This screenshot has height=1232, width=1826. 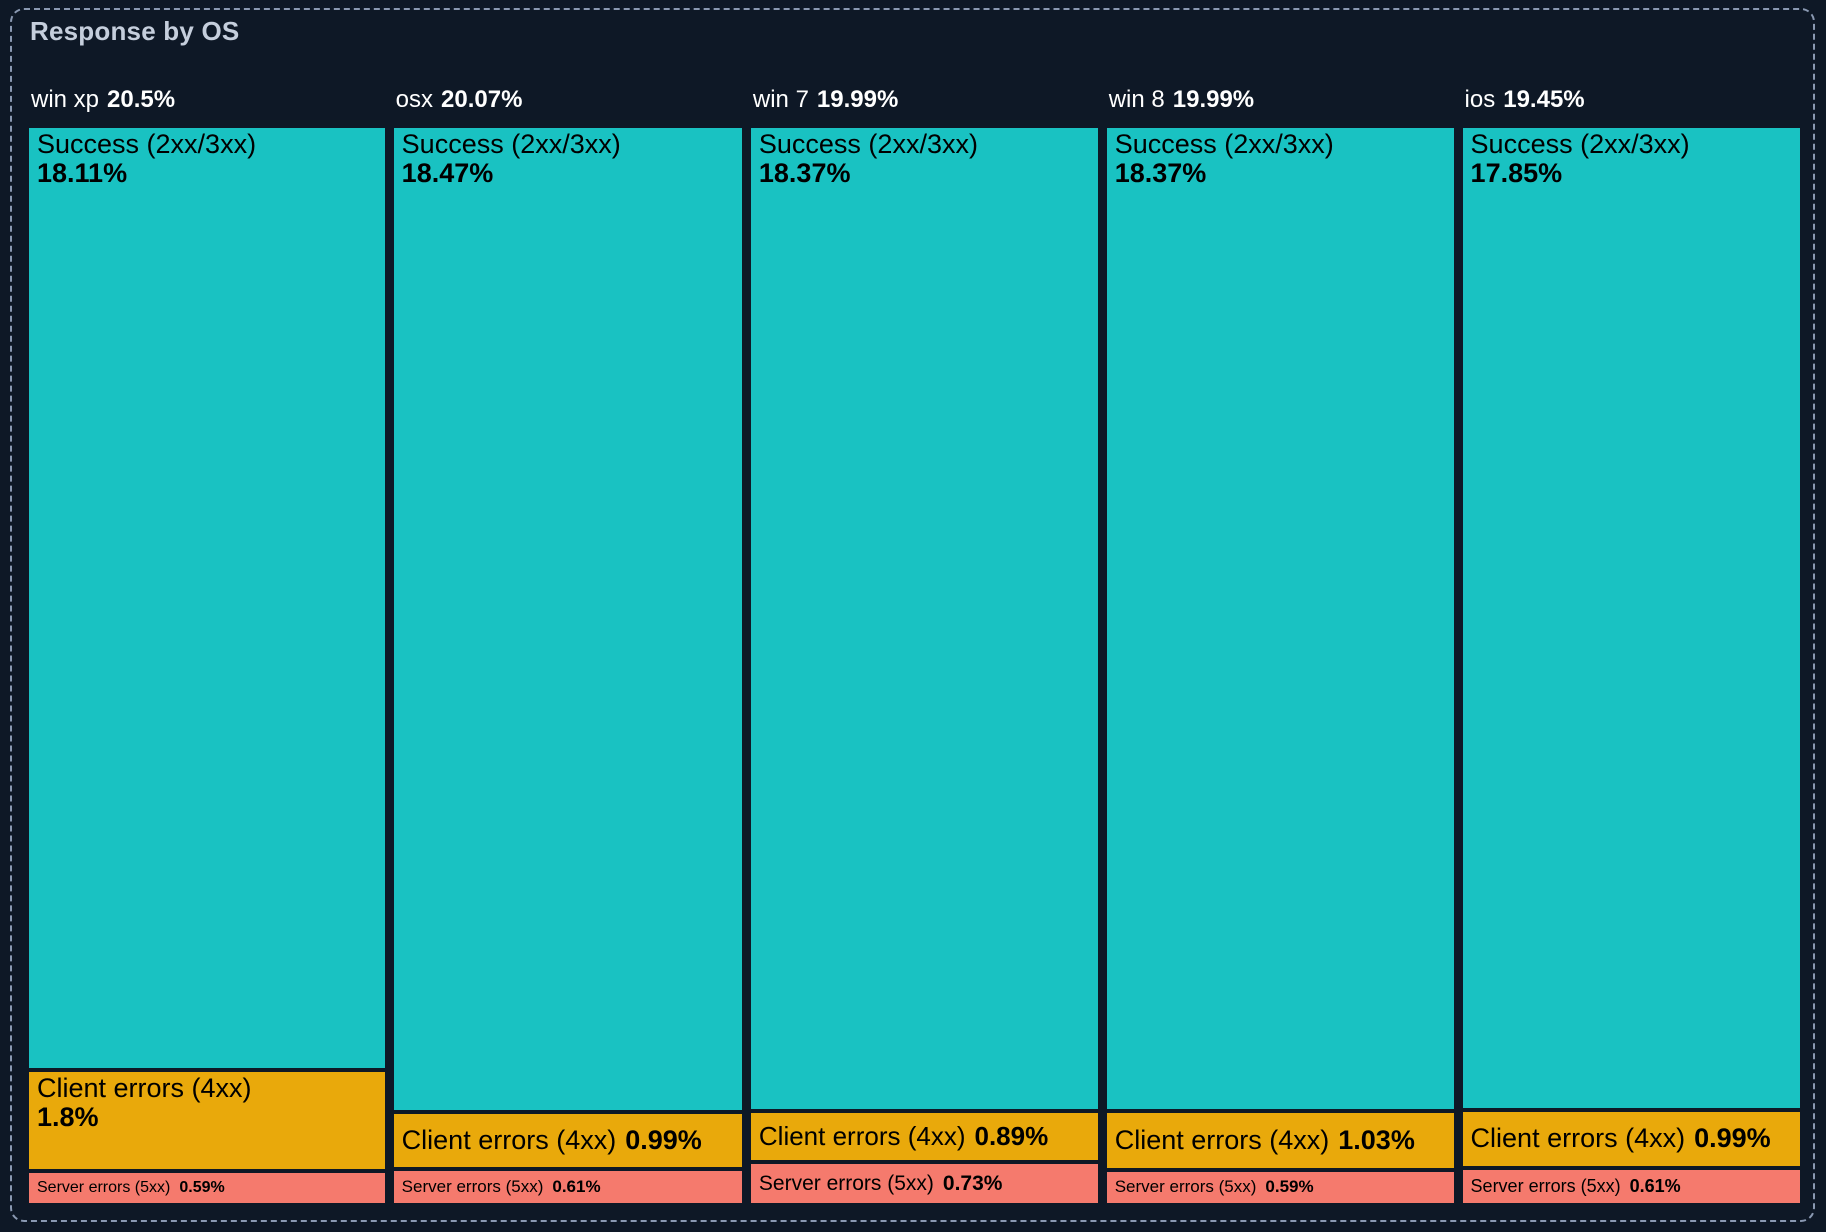 What do you see at coordinates (972, 1183) in the screenshot?
I see `segment-value: 0.73%` at bounding box center [972, 1183].